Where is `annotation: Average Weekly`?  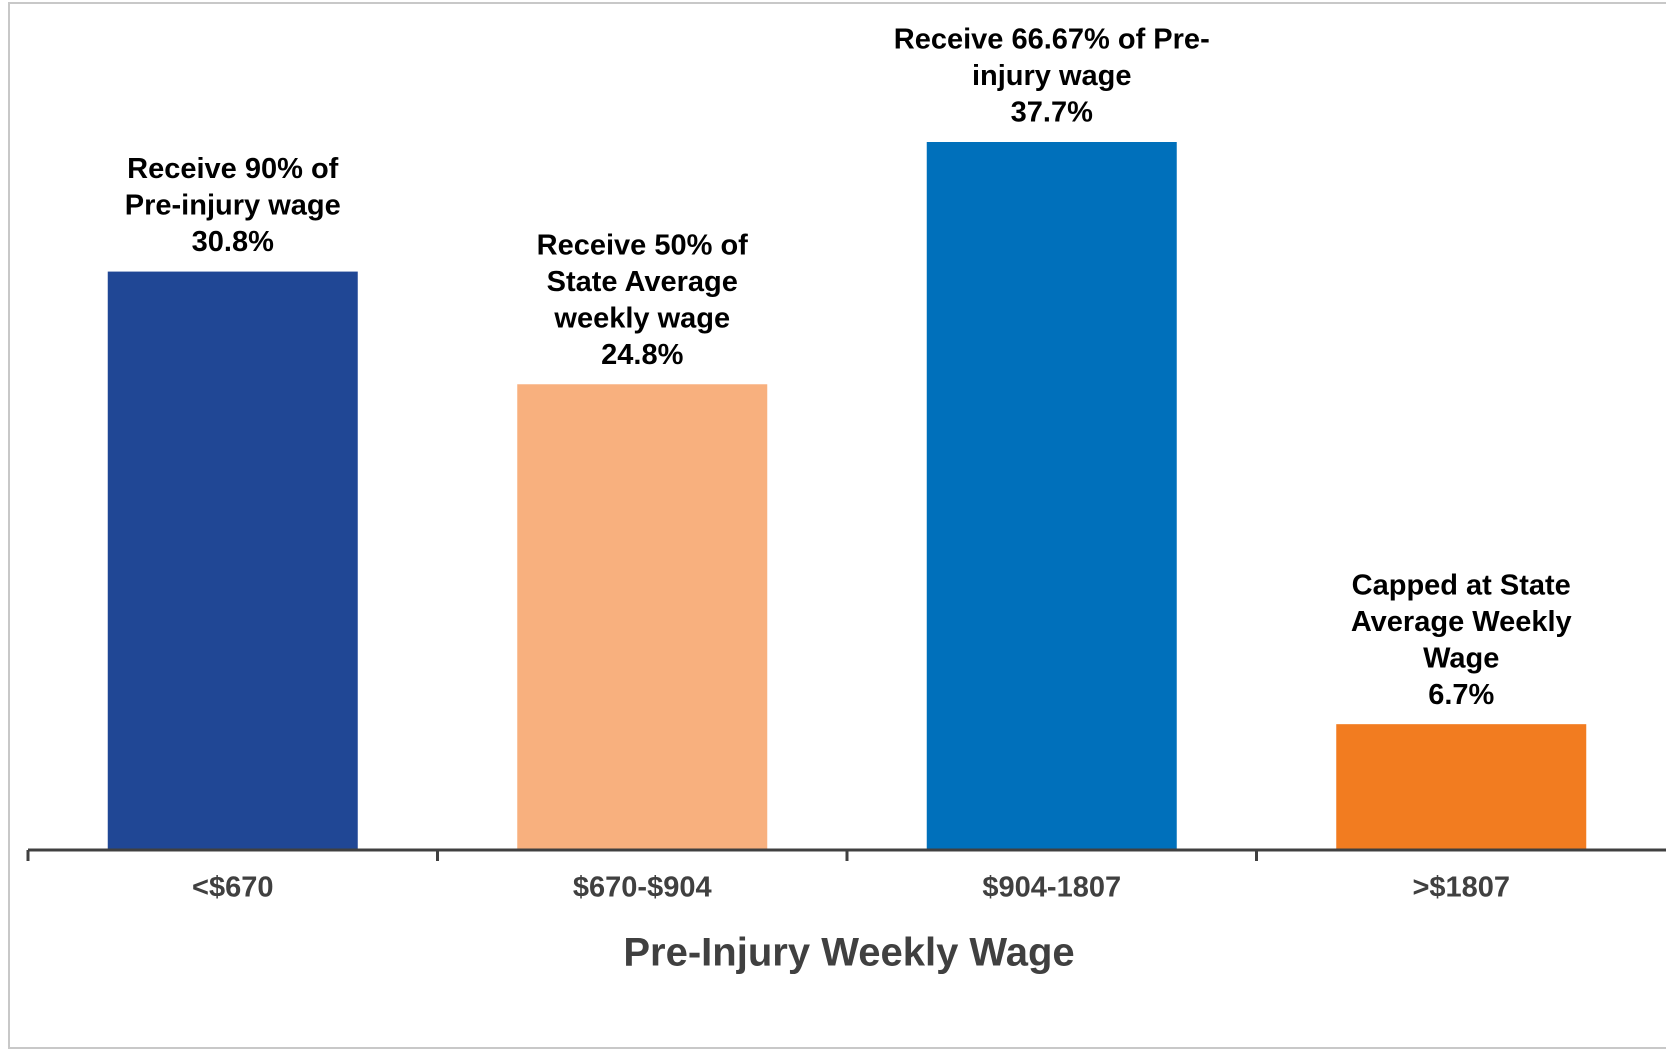
annotation: Average Weekly is located at coordinates (1461, 622).